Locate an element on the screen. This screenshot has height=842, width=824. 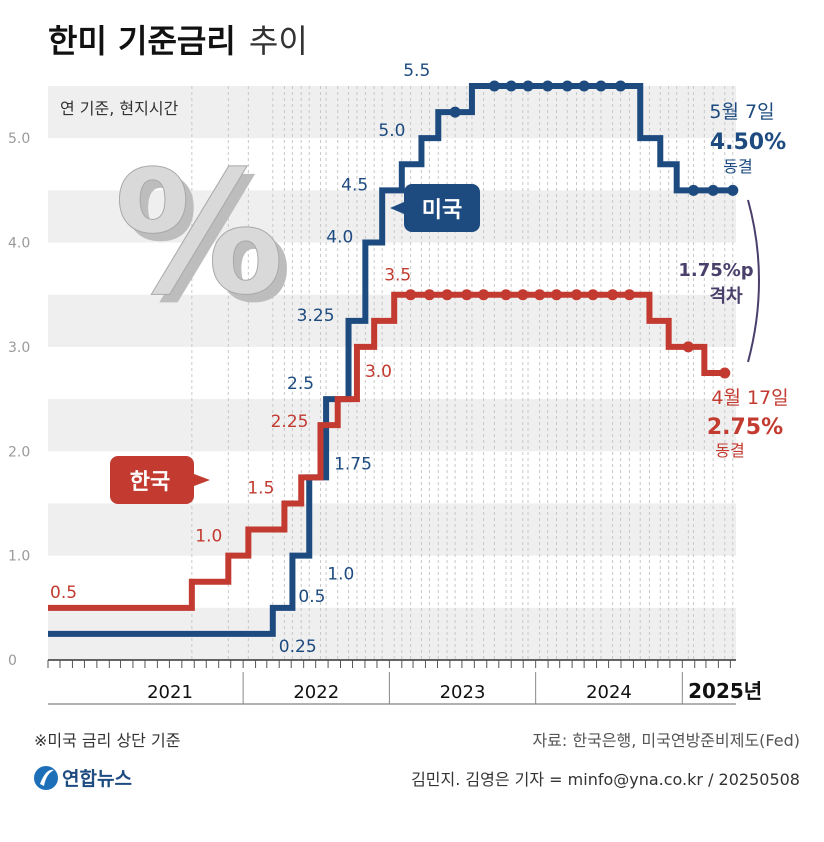
x-axis: 2021 2022 2023 2024 2025년 is located at coordinates (404, 682).